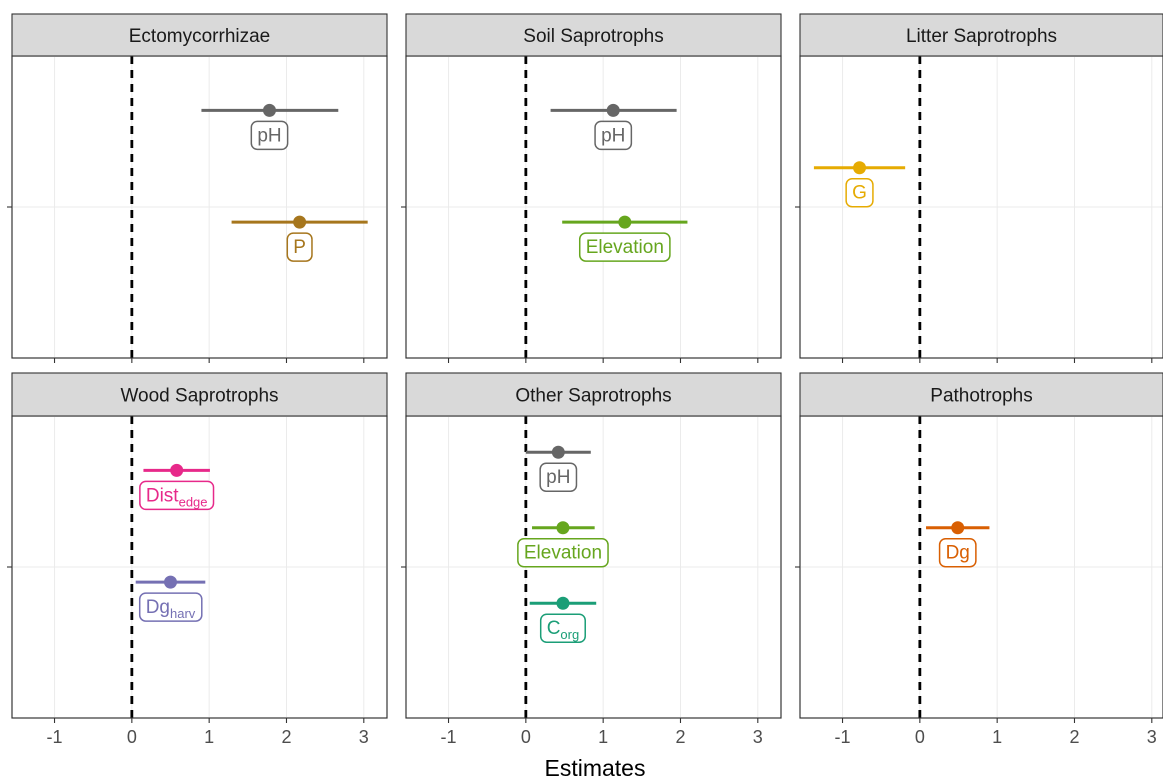 This screenshot has height=782, width=1163. I want to click on facet-title: Litter Saprotrophs, so click(981, 36).